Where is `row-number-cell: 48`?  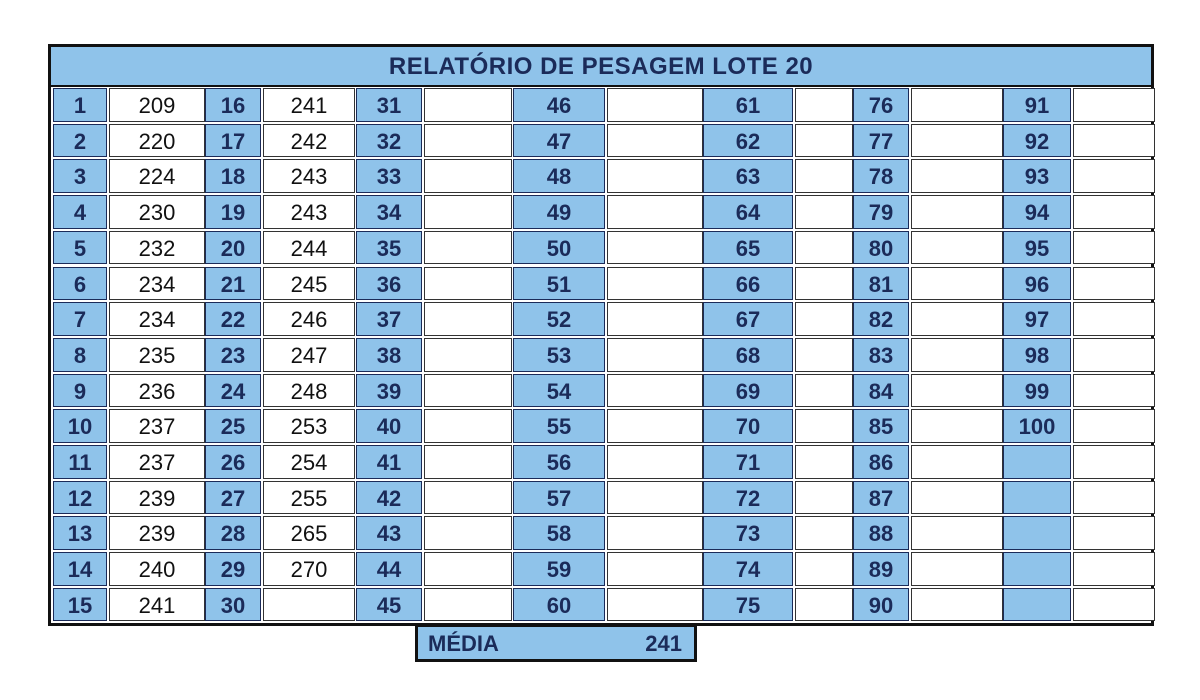 row-number-cell: 48 is located at coordinates (559, 176).